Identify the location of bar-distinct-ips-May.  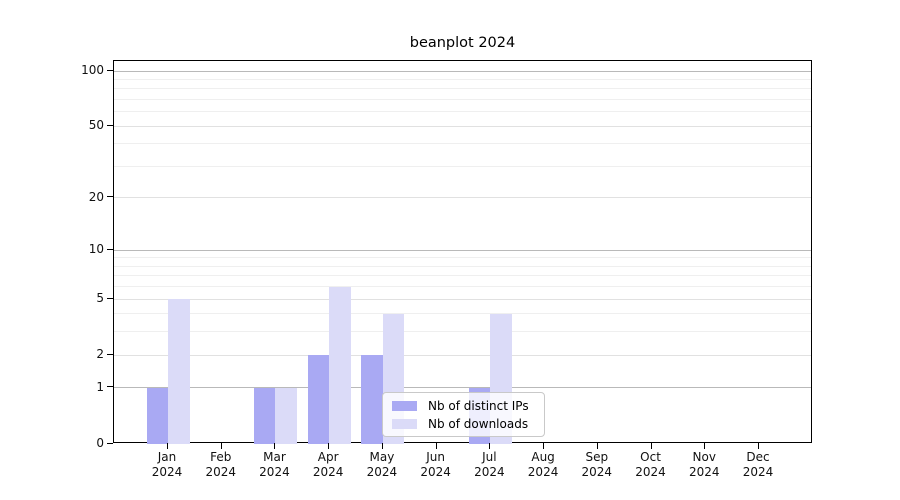
(372, 399).